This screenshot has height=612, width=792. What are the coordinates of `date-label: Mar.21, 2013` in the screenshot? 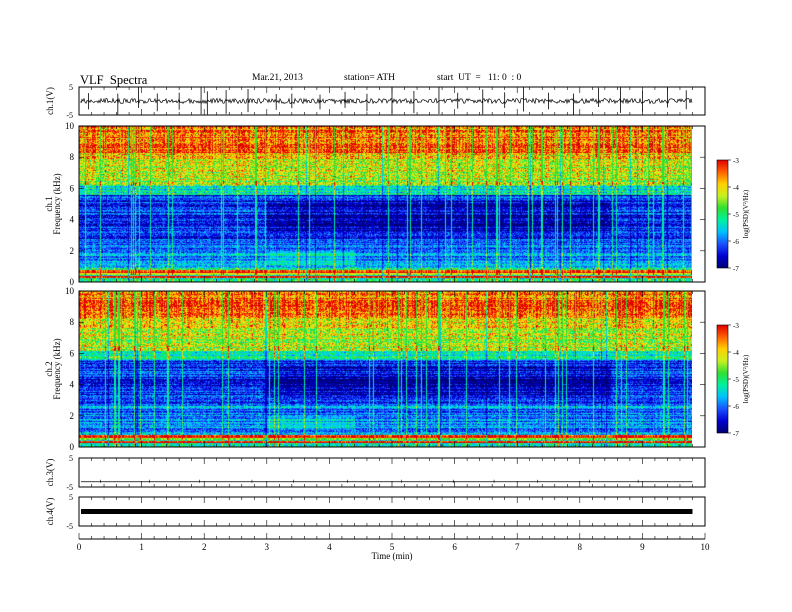 It's located at (277, 78).